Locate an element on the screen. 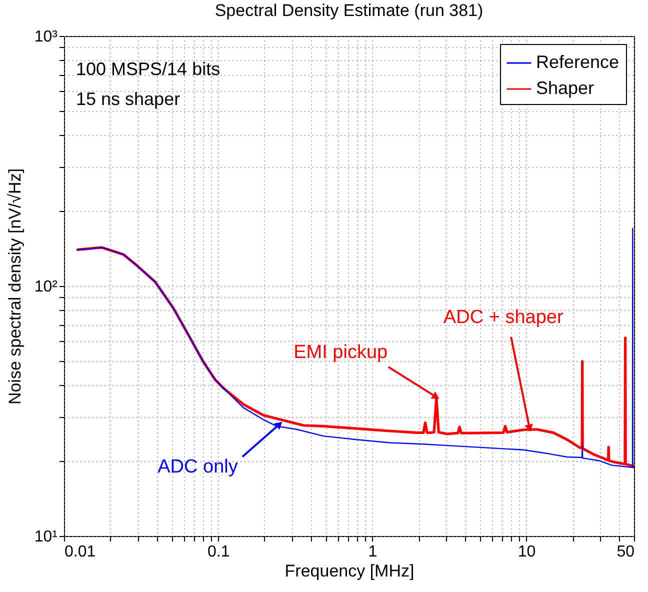  x-tick-label: 50 is located at coordinates (625, 552).